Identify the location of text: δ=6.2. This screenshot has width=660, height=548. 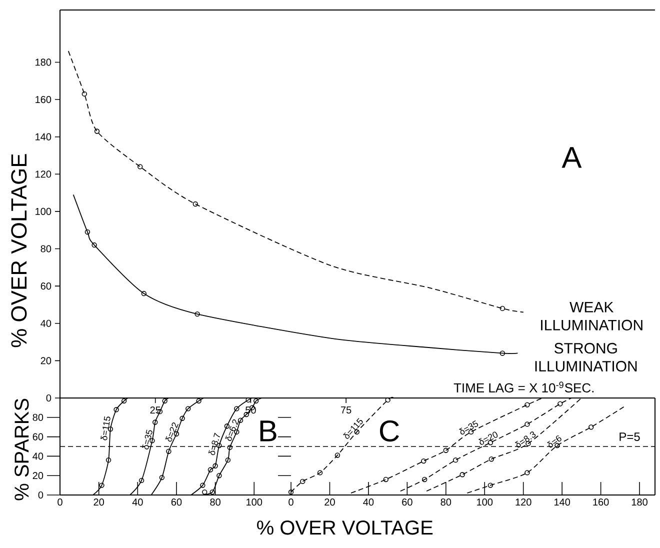
(232, 430).